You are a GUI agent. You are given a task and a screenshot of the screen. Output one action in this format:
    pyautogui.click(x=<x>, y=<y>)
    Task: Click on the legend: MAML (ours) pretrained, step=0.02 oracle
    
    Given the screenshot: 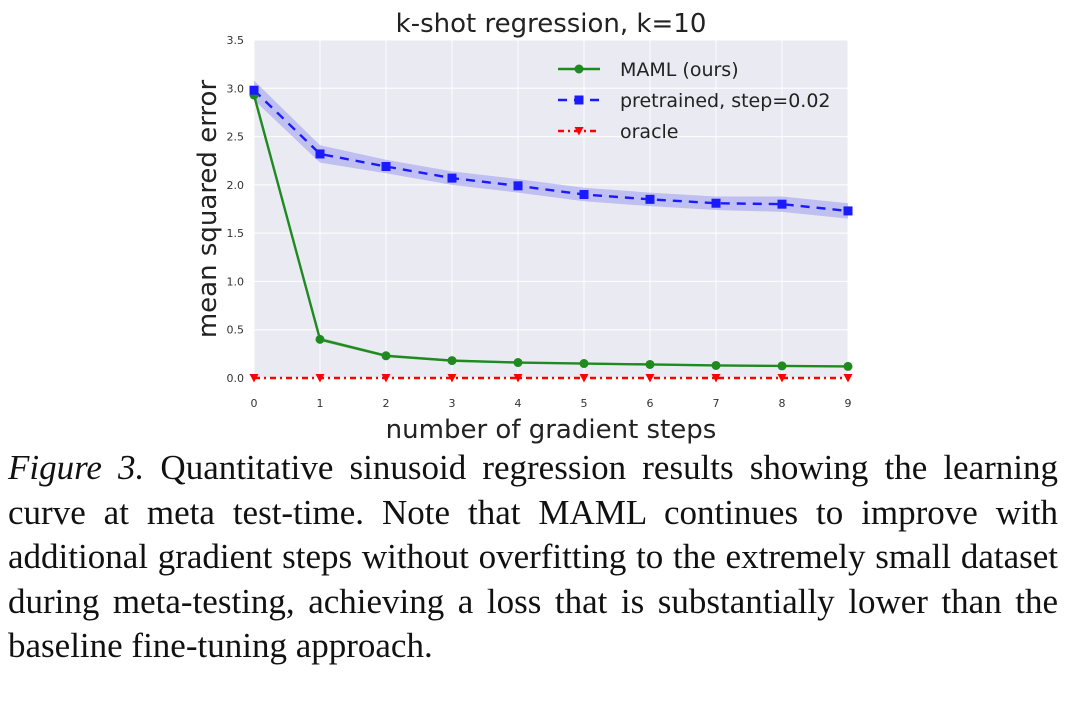 What is the action you would take?
    pyautogui.click(x=694, y=101)
    